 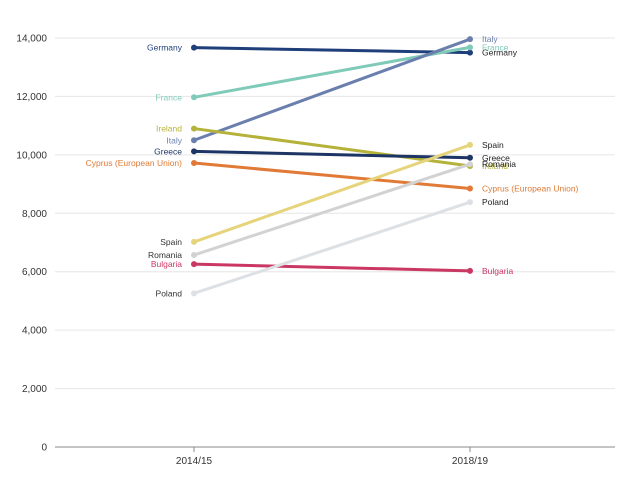 I want to click on series-label-end: Romania, so click(x=499, y=164).